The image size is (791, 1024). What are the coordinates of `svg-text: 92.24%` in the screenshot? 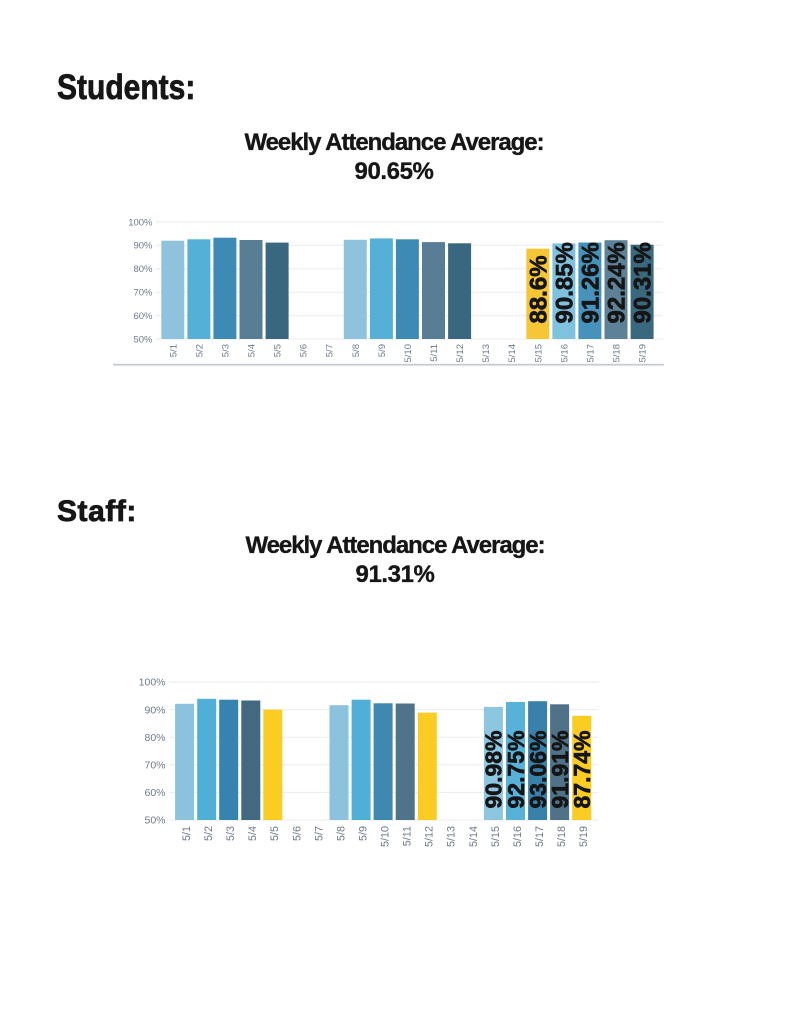 It's located at (617, 282).